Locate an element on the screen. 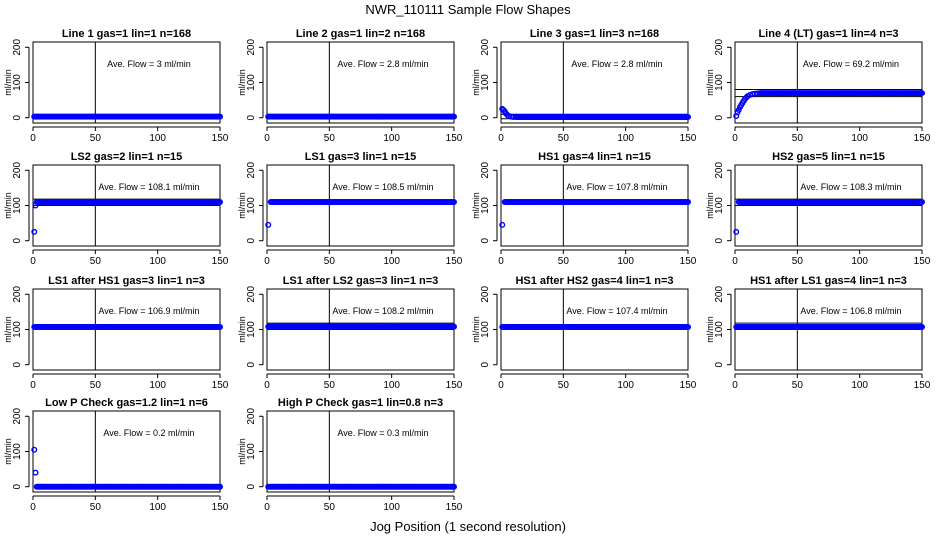 This screenshot has width=936, height=545. average-flow-annotation: Ave. Flow = 69.2 ml/min is located at coordinates (851, 64).